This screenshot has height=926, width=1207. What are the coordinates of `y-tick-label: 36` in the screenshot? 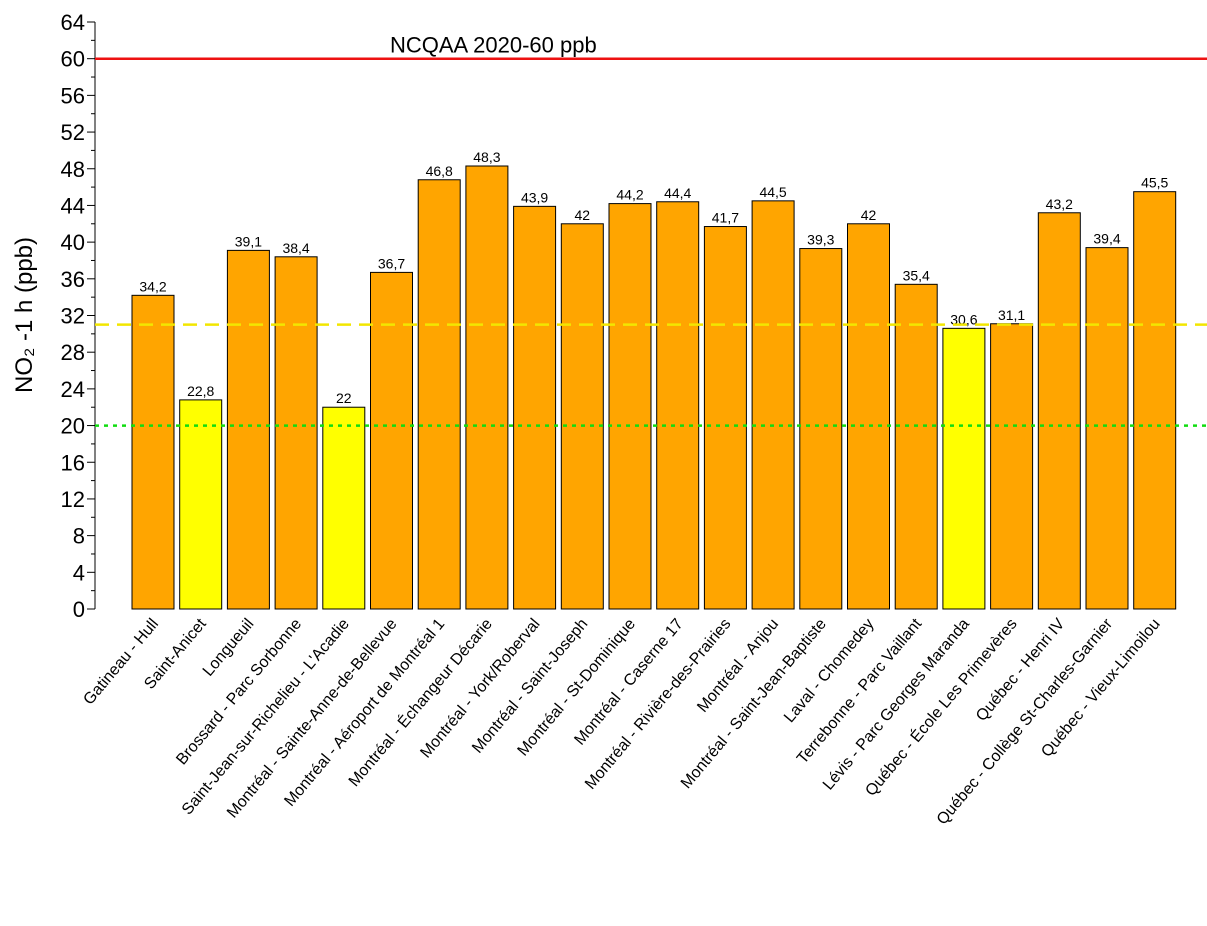 It's located at (73, 279).